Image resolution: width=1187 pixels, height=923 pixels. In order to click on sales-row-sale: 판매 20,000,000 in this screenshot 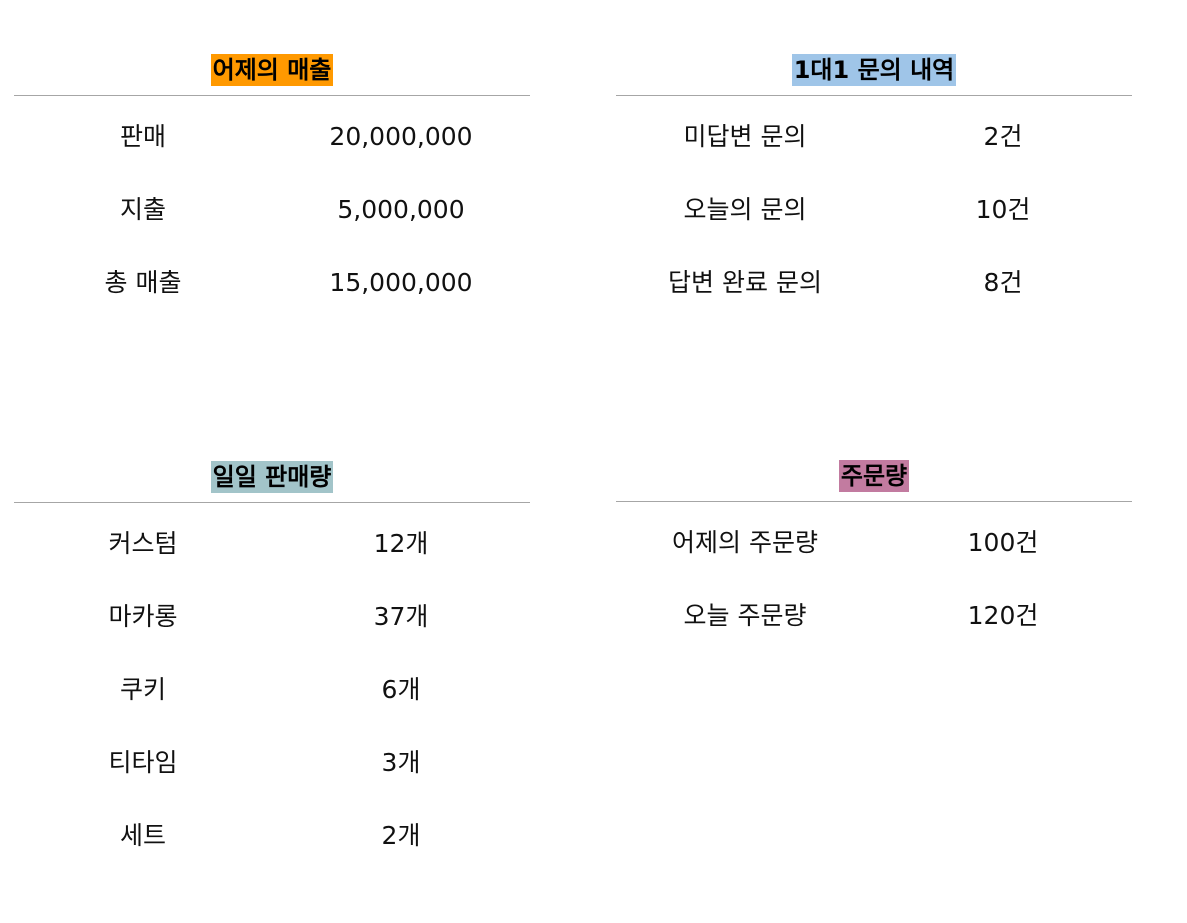, I will do `click(272, 132)`.